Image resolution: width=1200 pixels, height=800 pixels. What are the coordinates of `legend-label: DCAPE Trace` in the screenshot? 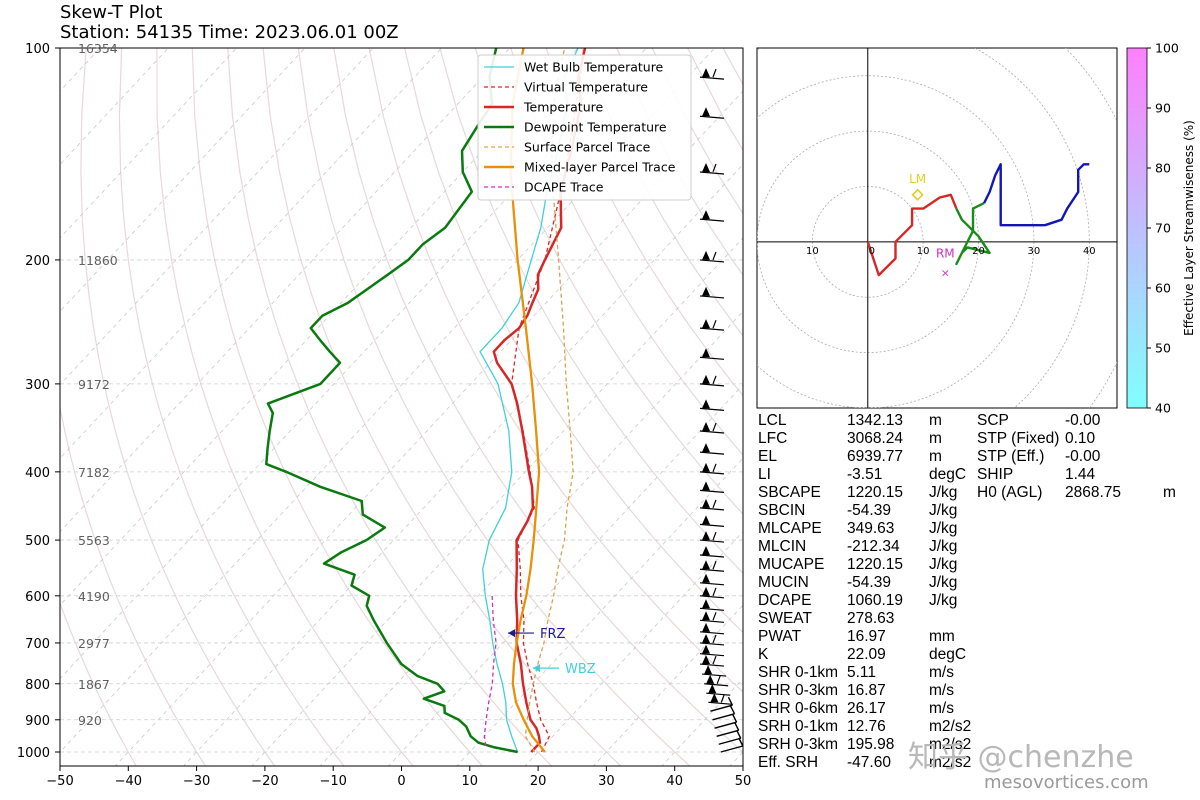 It's located at (564, 187).